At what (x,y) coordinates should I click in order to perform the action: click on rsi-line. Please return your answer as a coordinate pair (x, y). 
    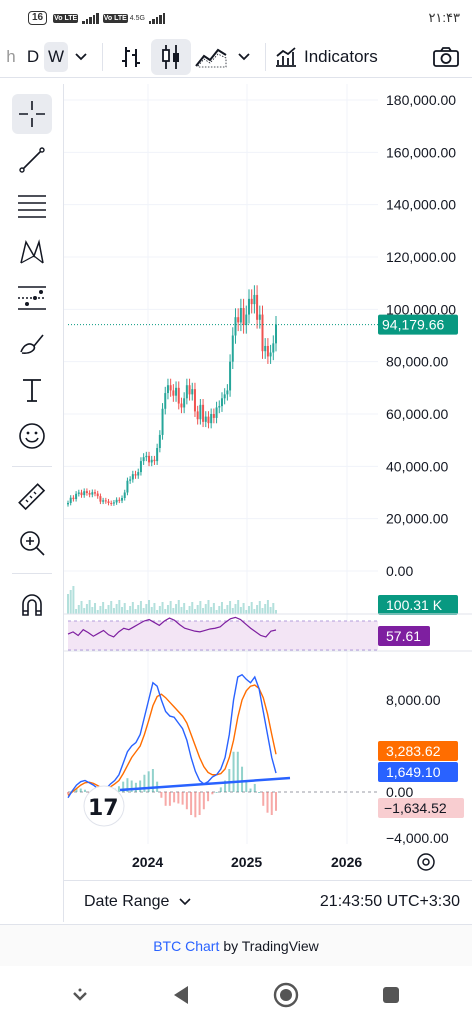
    Looking at the image, I should click on (172, 627).